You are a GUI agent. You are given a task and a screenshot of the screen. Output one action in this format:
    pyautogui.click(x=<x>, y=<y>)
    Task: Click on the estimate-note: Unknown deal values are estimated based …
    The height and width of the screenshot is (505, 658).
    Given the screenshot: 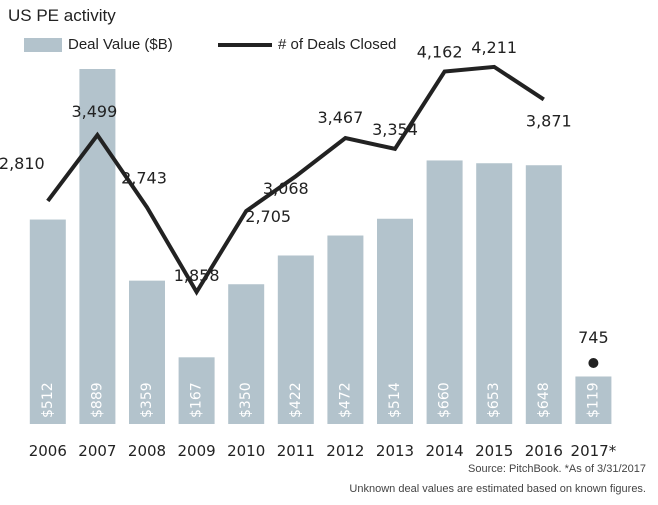 What is the action you would take?
    pyautogui.click(x=497, y=489)
    